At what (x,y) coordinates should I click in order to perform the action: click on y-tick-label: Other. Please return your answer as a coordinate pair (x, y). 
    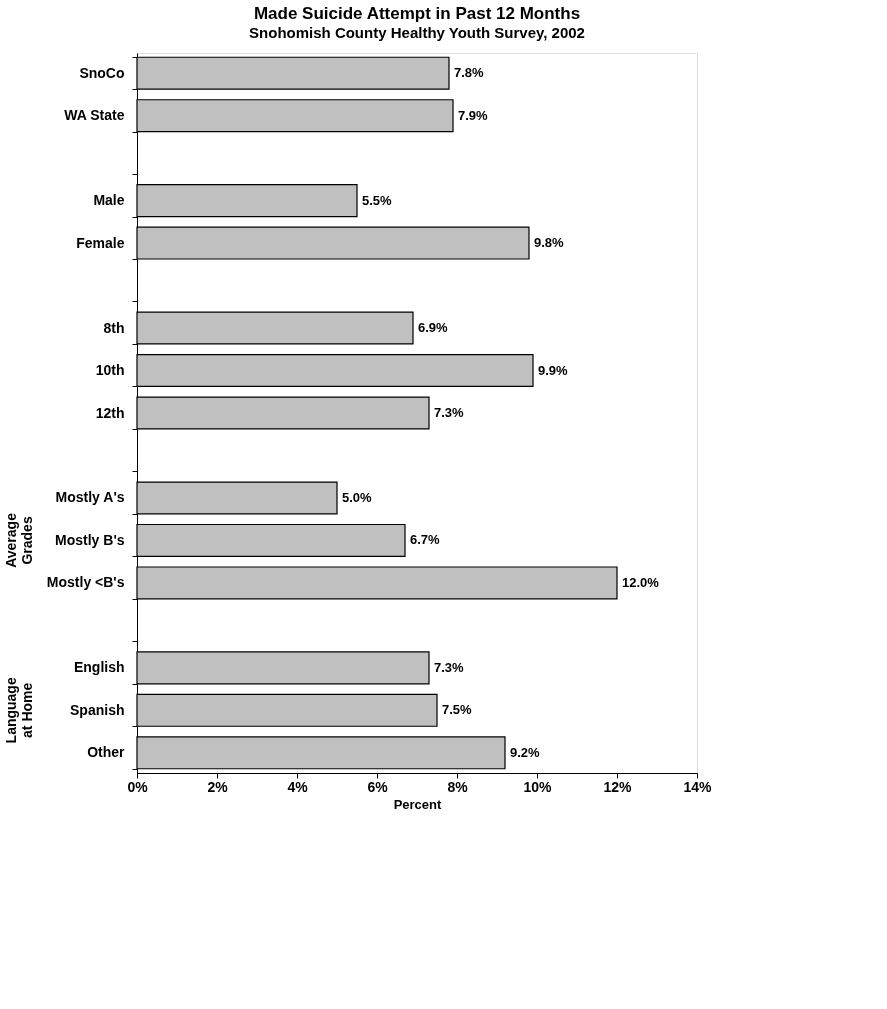
    Looking at the image, I should click on (106, 752).